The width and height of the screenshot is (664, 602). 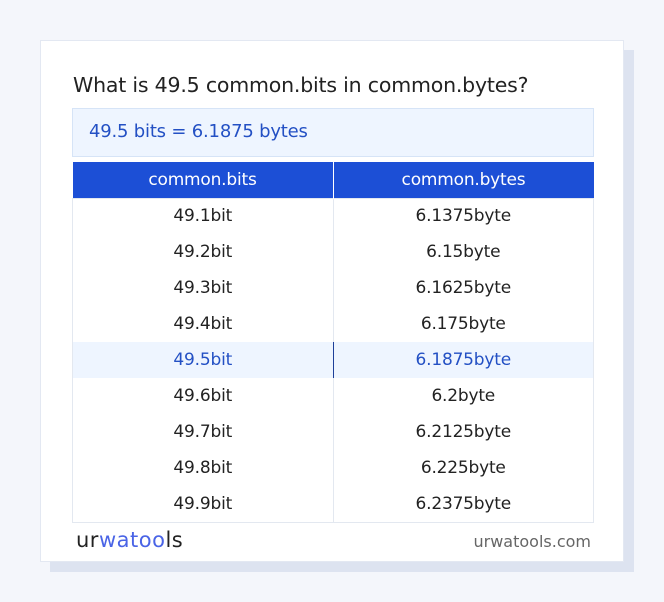 I want to click on table-row: 49.6bit 6.2byte, so click(x=333, y=396).